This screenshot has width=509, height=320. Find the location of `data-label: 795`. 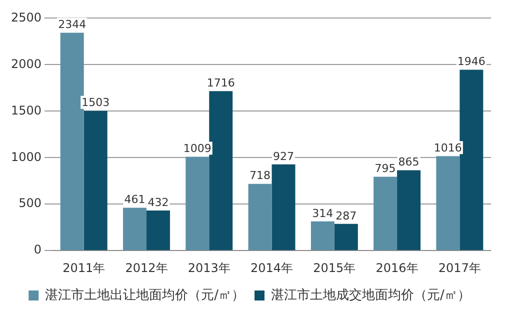

data-label: 795 is located at coordinates (385, 169).